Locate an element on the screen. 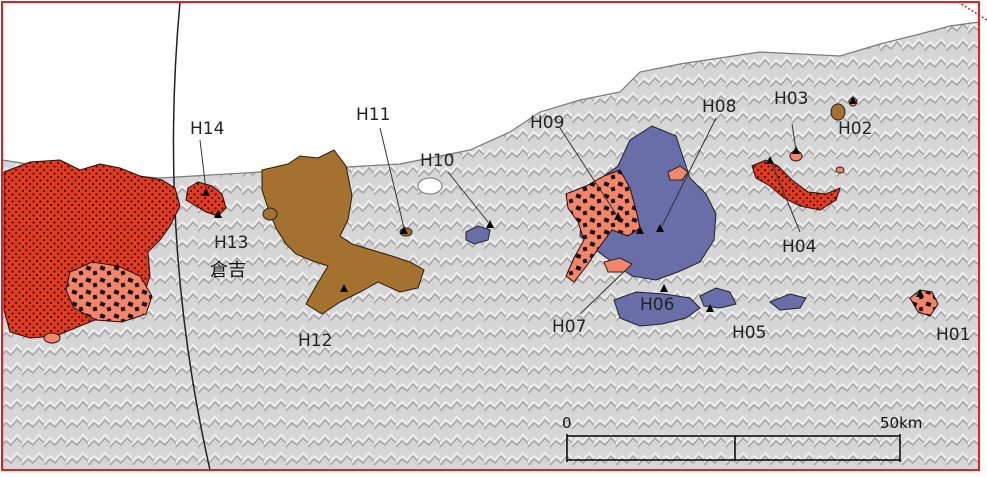 Image resolution: width=987 pixels, height=477 pixels. marker-h14 is located at coordinates (206, 192).